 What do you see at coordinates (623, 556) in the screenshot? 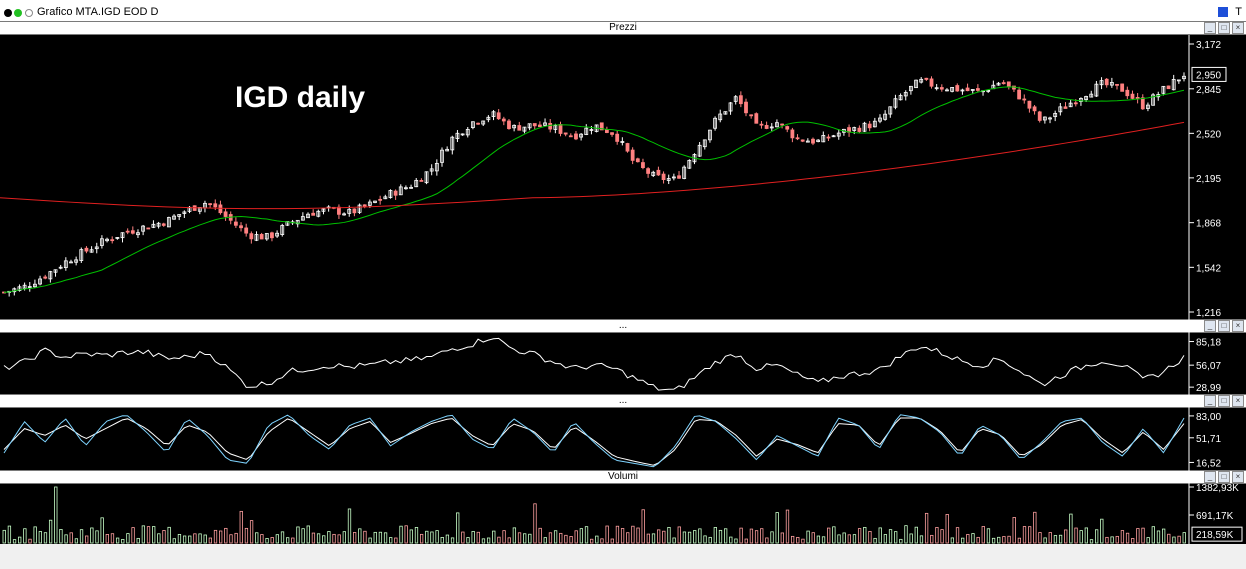
I see `bottom-bar` at bounding box center [623, 556].